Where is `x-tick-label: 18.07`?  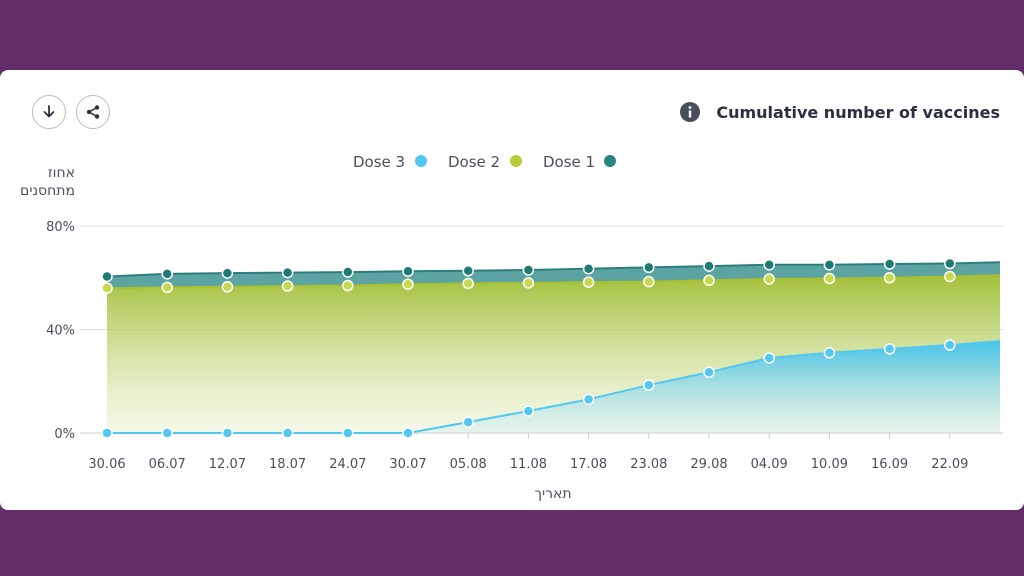
x-tick-label: 18.07 is located at coordinates (287, 464).